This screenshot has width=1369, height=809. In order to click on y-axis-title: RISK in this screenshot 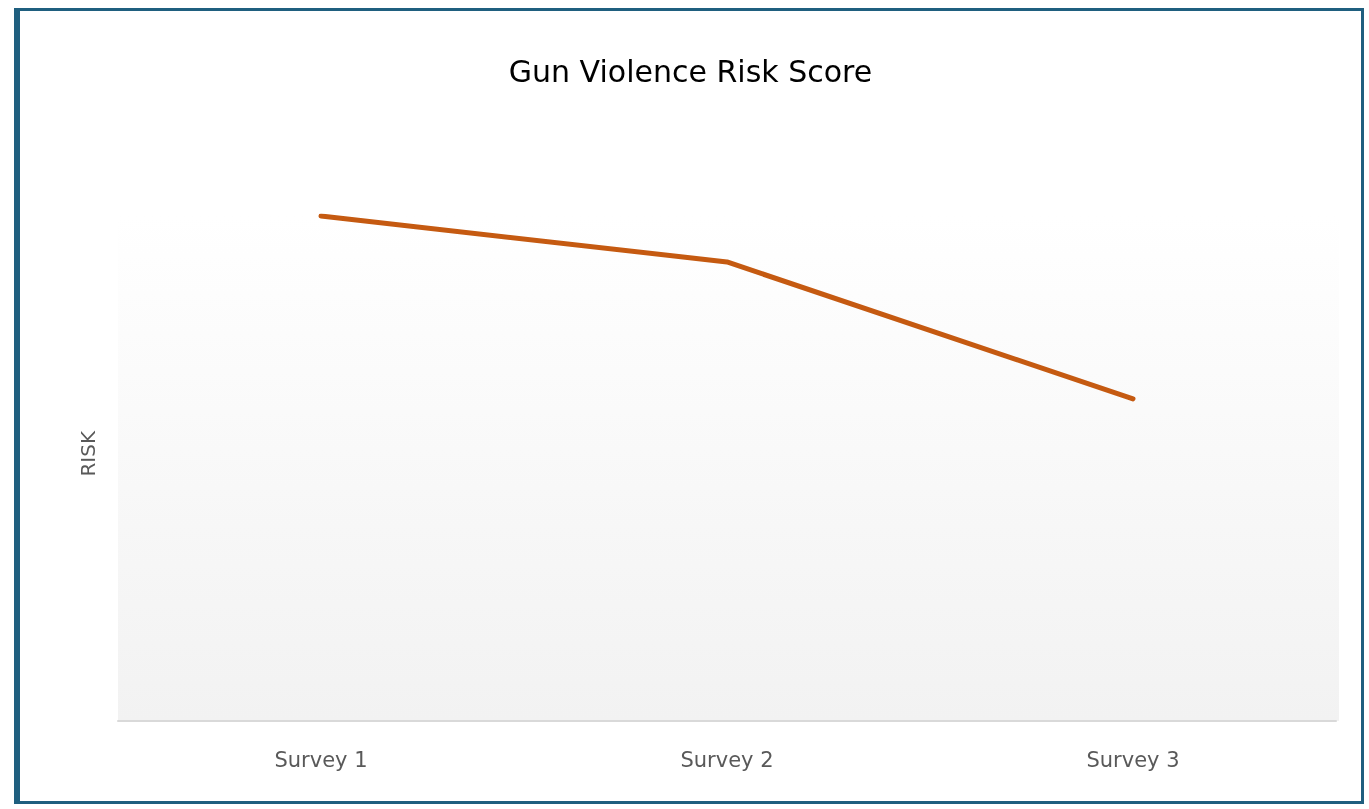, I will do `click(88, 453)`.